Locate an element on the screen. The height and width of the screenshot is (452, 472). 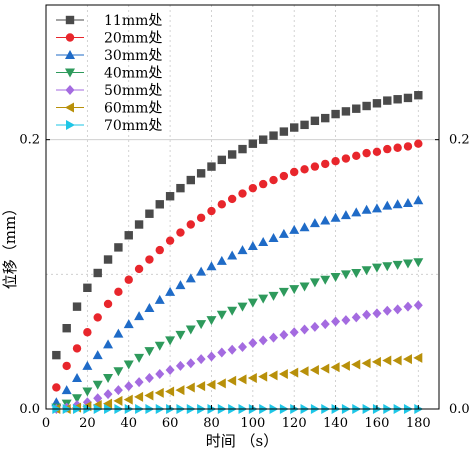
legend-label: 60mm处 is located at coordinates (133, 109).